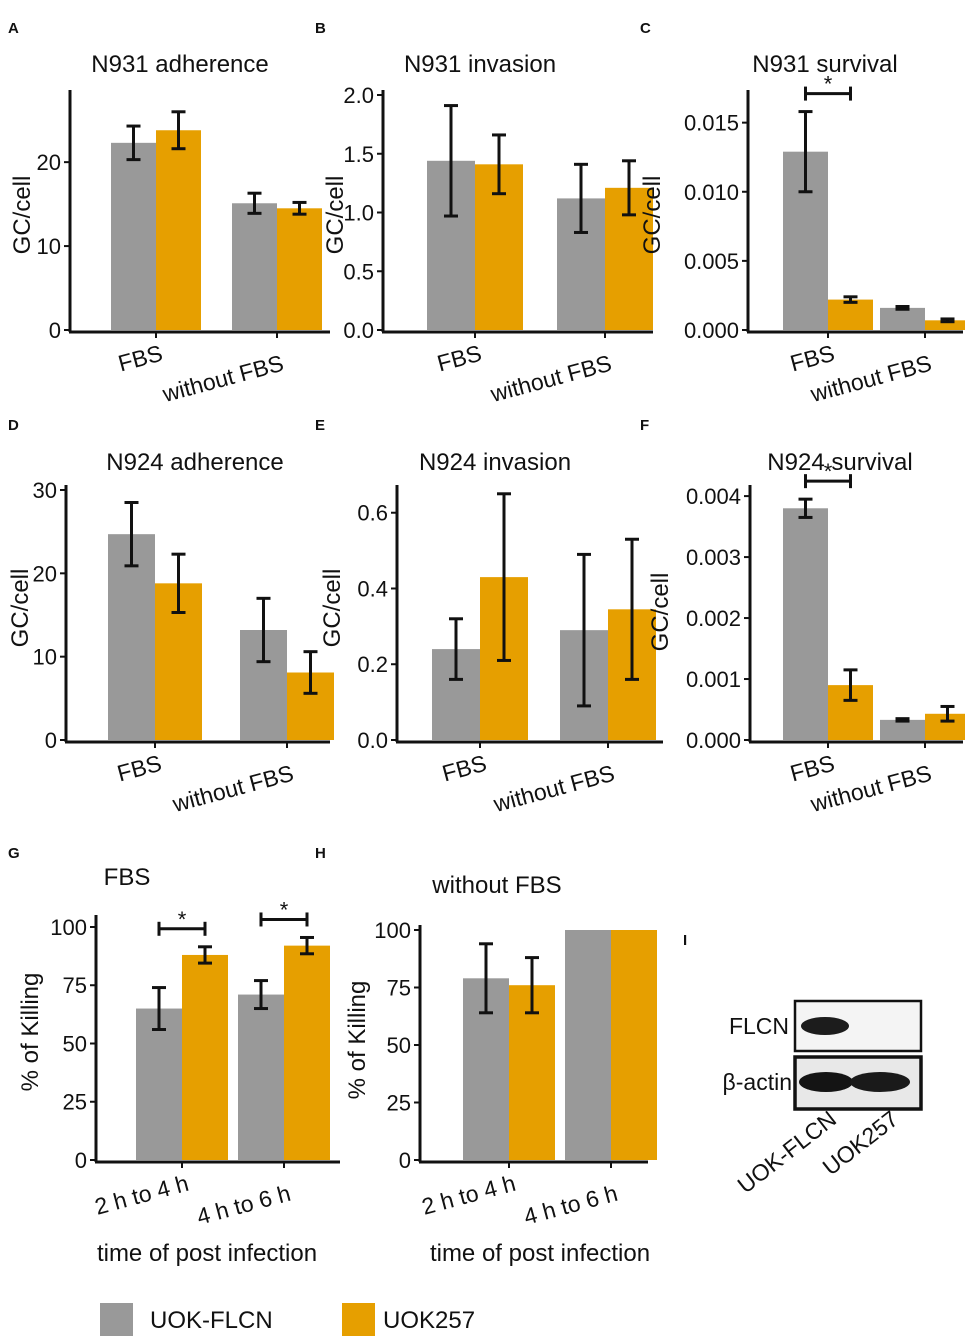  What do you see at coordinates (13, 425) in the screenshot?
I see `panel-letter: D` at bounding box center [13, 425].